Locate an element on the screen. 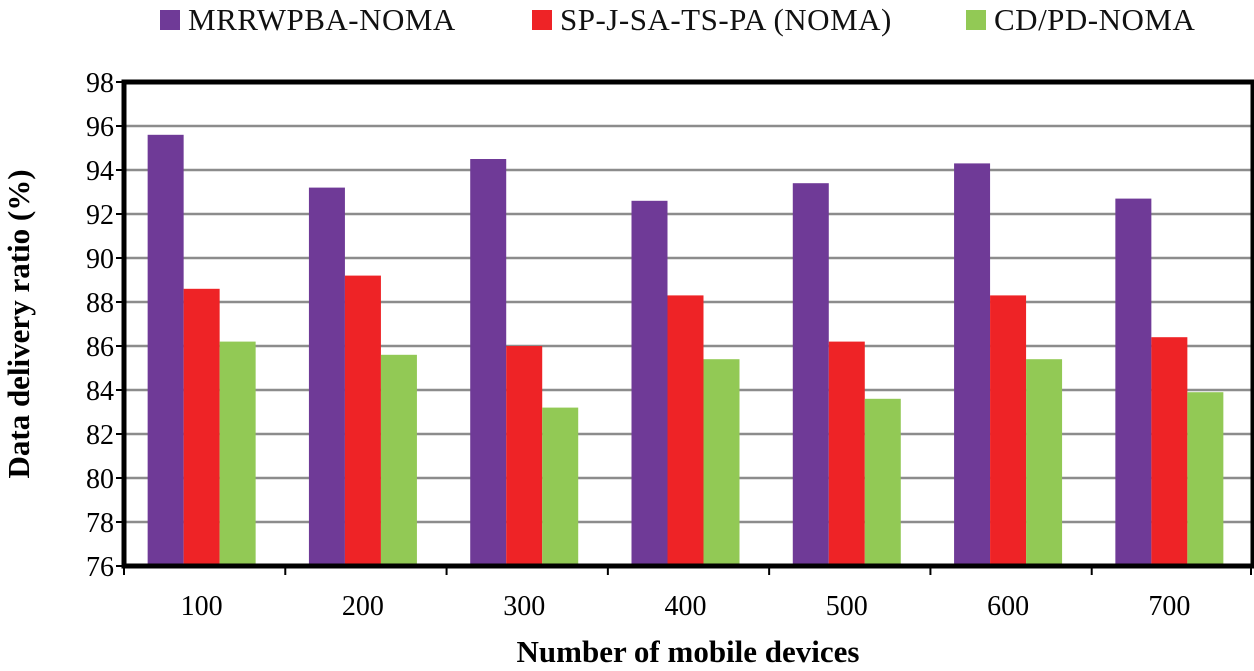 This screenshot has height=671, width=1254. y-tick-label: 86 is located at coordinates (100, 347).